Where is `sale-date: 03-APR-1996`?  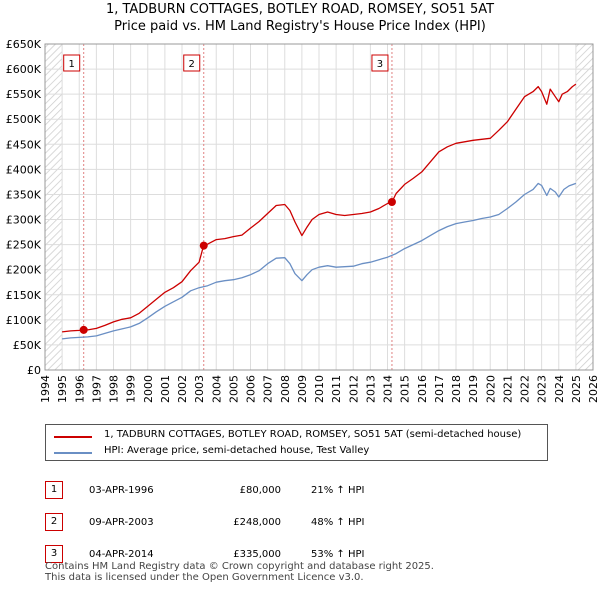 sale-date: 03-APR-1996 is located at coordinates (121, 490).